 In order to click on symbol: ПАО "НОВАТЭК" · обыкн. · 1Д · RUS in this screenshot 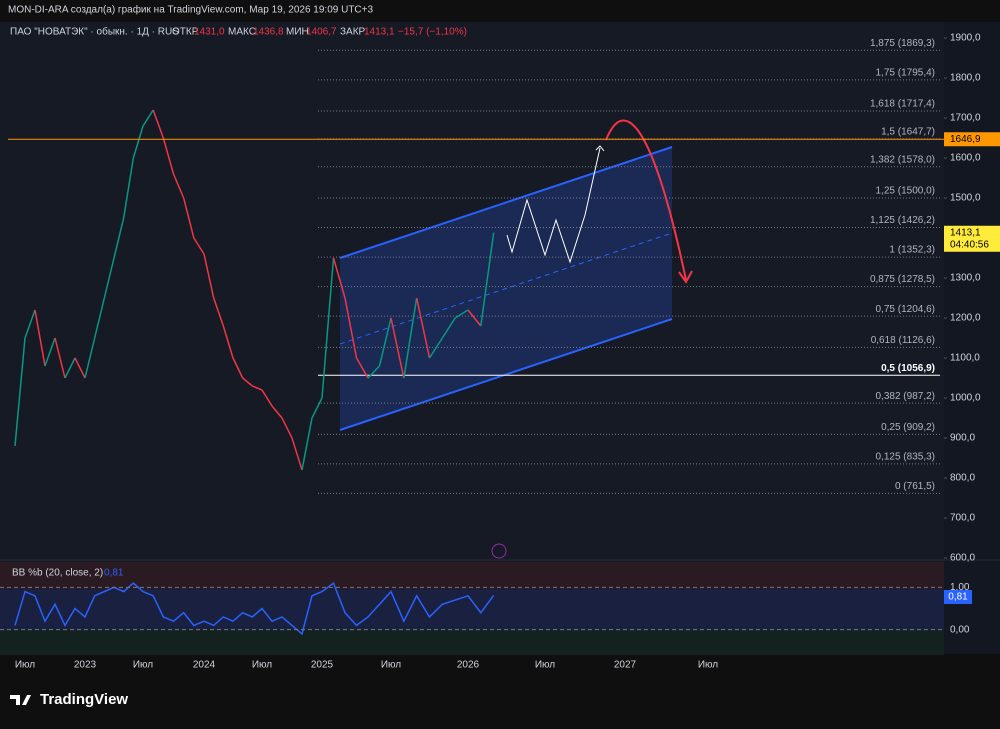, I will do `click(94, 32)`.